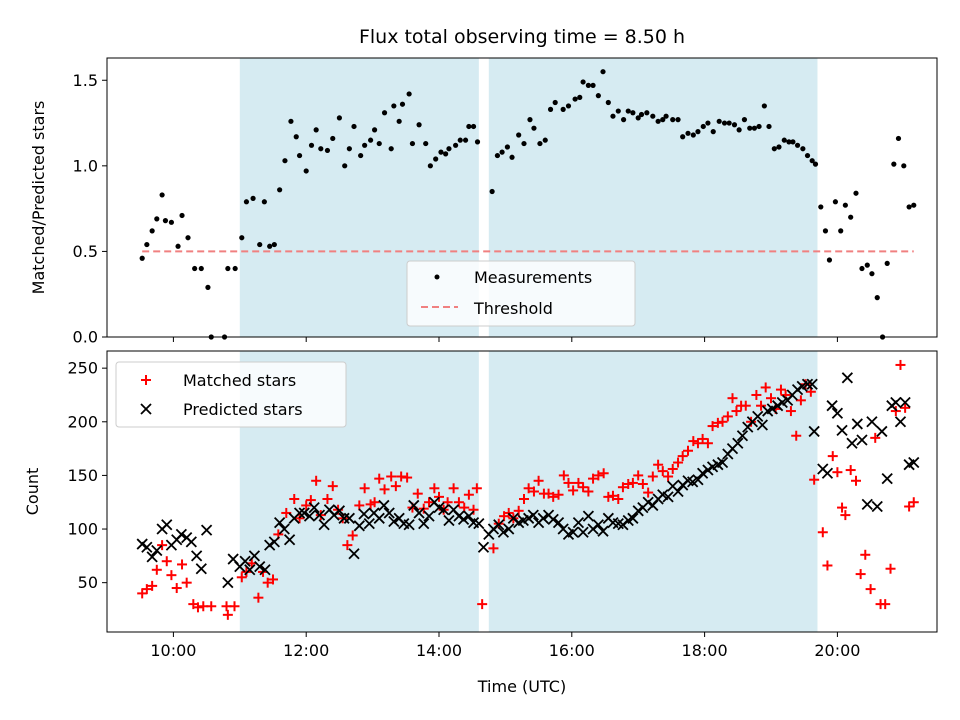 The image size is (960, 720). What do you see at coordinates (437, 277) in the screenshot?
I see `legend-measurements-marker` at bounding box center [437, 277].